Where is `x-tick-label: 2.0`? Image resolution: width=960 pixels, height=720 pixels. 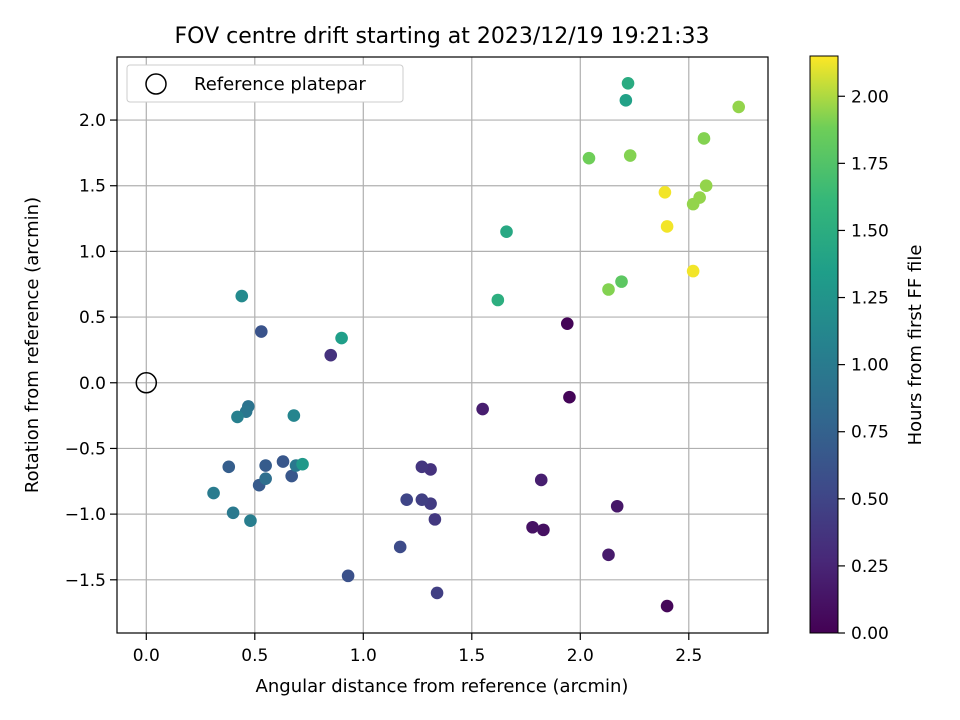 x-tick-label: 2.0 is located at coordinates (580, 656).